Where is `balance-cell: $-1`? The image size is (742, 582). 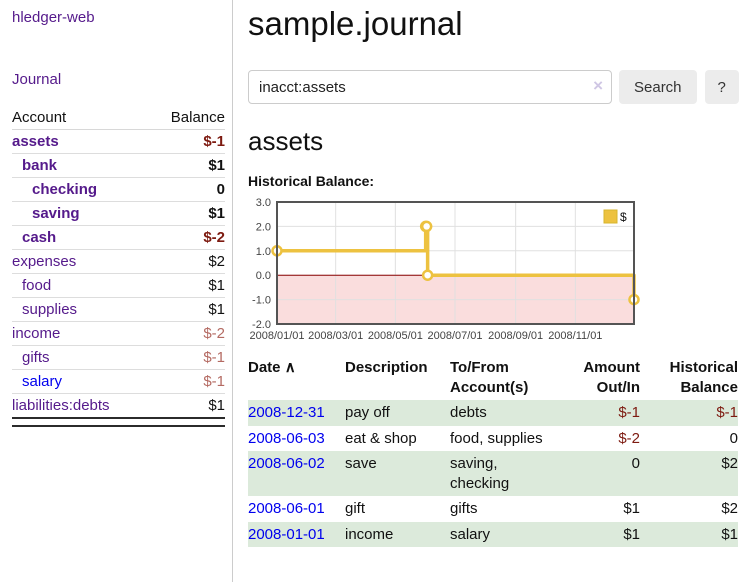
balance-cell: $-1 is located at coordinates (727, 412).